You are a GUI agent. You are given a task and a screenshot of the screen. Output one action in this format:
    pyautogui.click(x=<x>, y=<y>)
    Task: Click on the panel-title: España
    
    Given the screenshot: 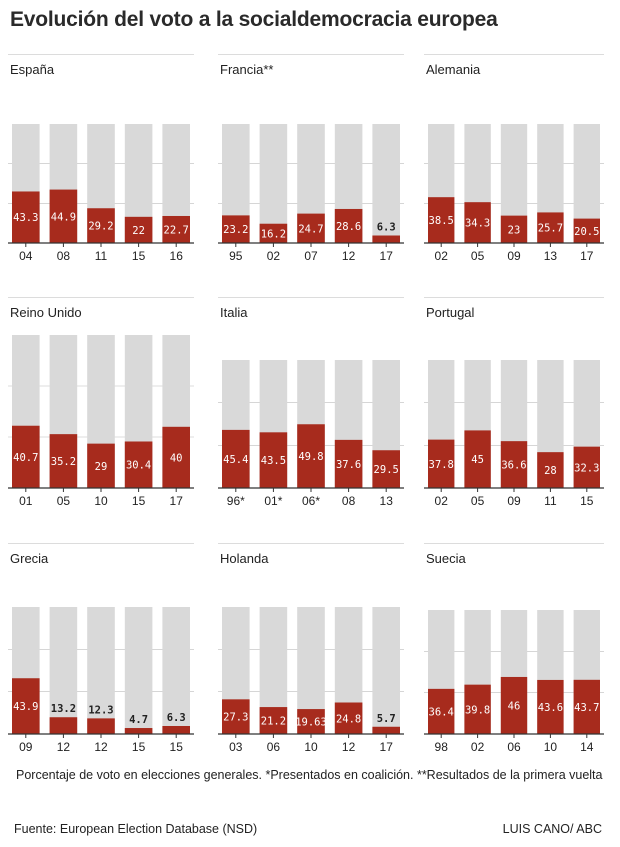 What is the action you would take?
    pyautogui.click(x=32, y=69)
    